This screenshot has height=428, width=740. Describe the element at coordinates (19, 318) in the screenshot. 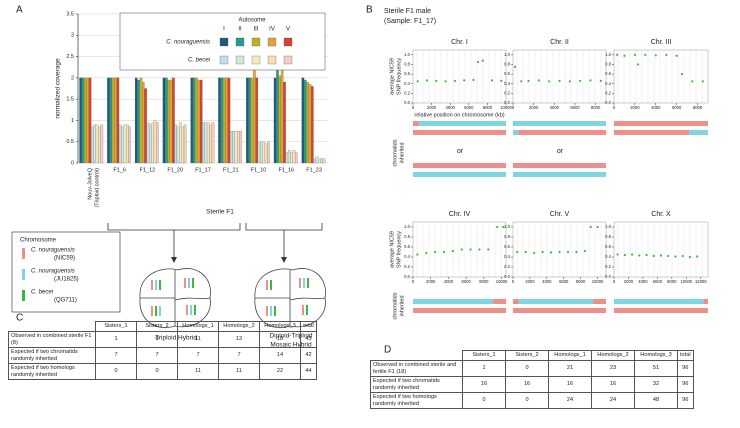

I see `panel-letter: C` at that location.